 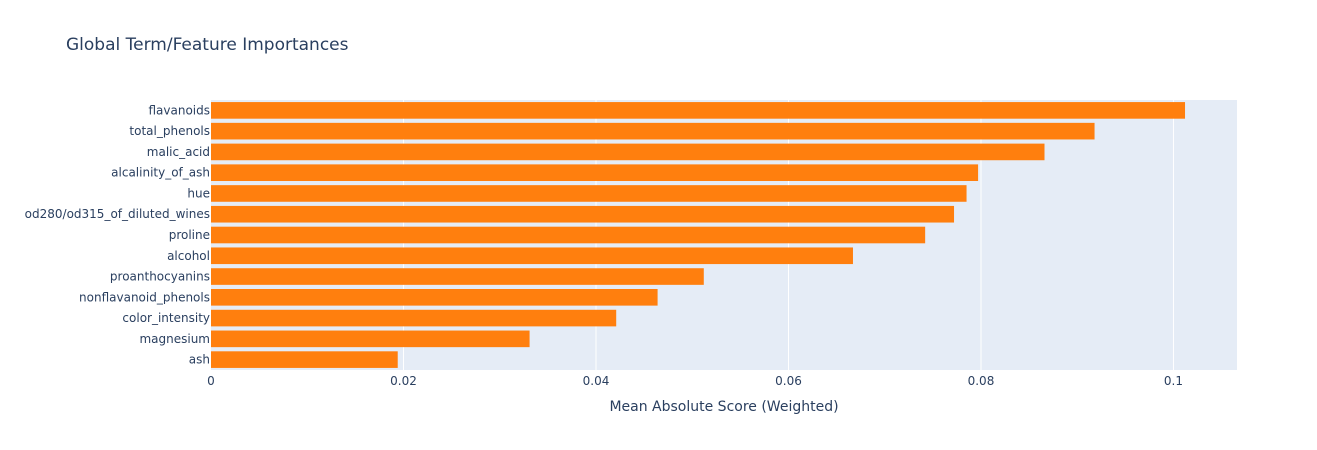 I want to click on y-tick-label: magnesium, so click(x=174, y=339).